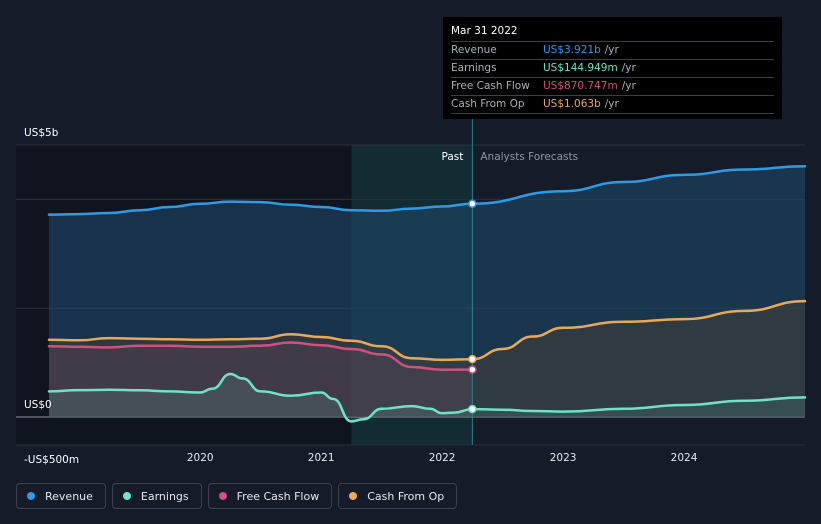 Image resolution: width=821 pixels, height=524 pixels. I want to click on tooltip-row-value: US$144.949m, so click(580, 68).